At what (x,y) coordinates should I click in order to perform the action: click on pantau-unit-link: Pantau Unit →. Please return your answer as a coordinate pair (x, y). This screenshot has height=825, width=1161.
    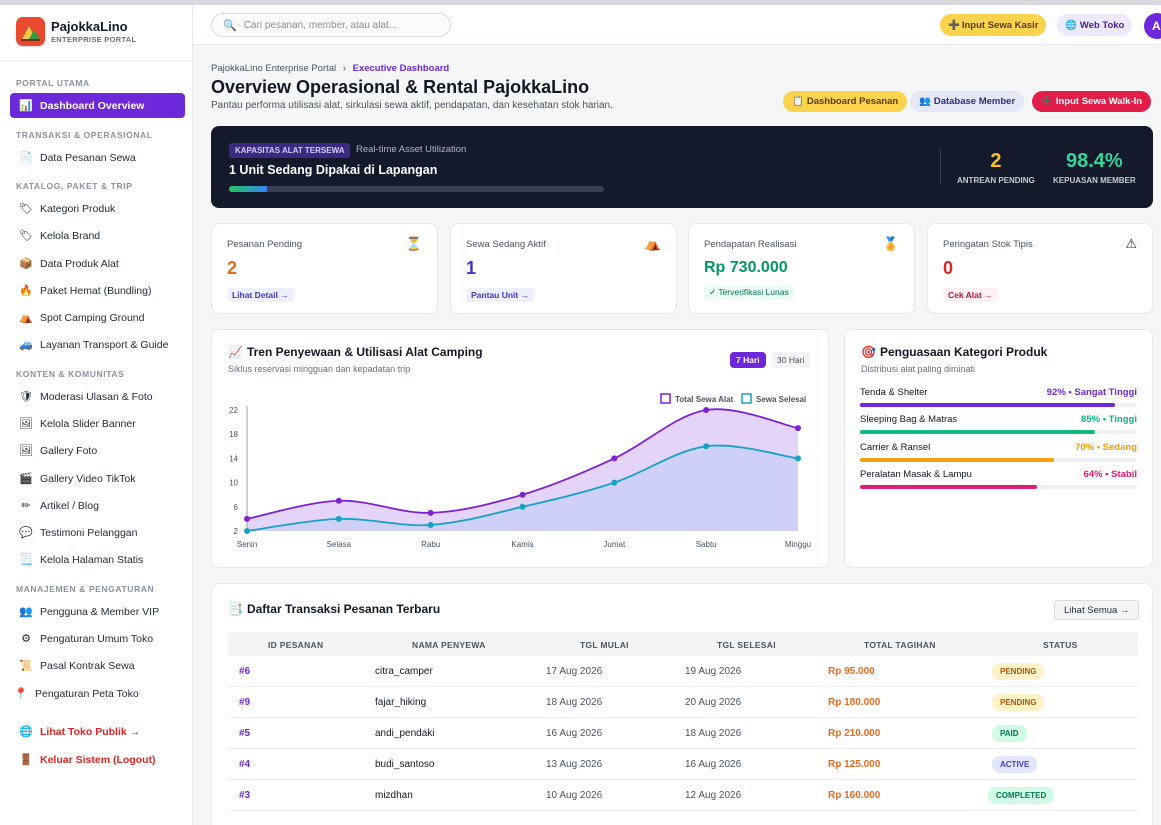
    Looking at the image, I should click on (500, 295).